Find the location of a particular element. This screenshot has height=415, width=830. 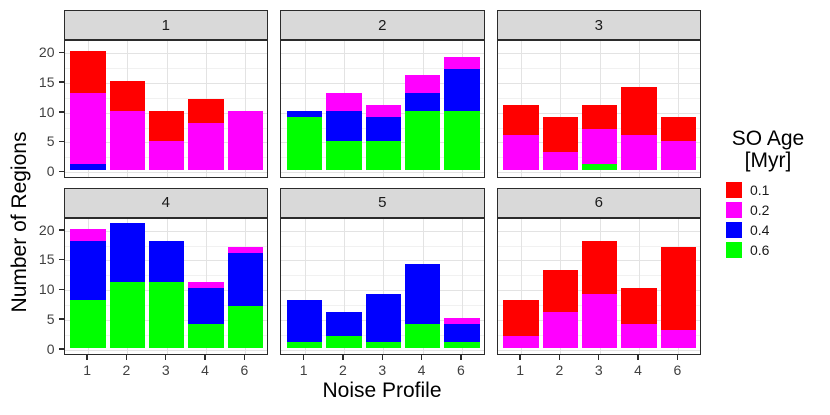

x-axis-title: Noise Profile is located at coordinates (382, 390).